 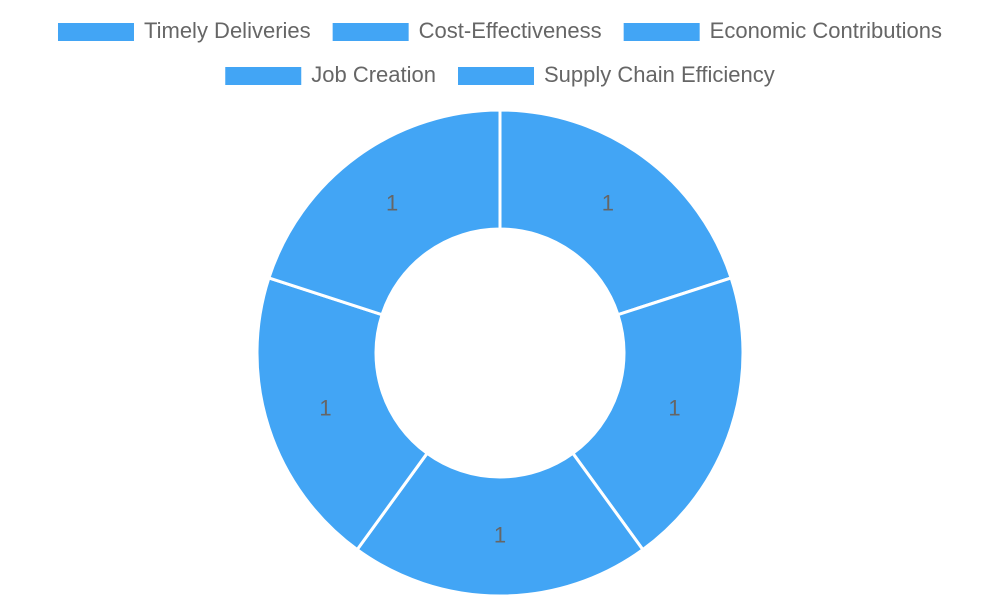 What do you see at coordinates (373, 74) in the screenshot?
I see `legend-label: Job Creation` at bounding box center [373, 74].